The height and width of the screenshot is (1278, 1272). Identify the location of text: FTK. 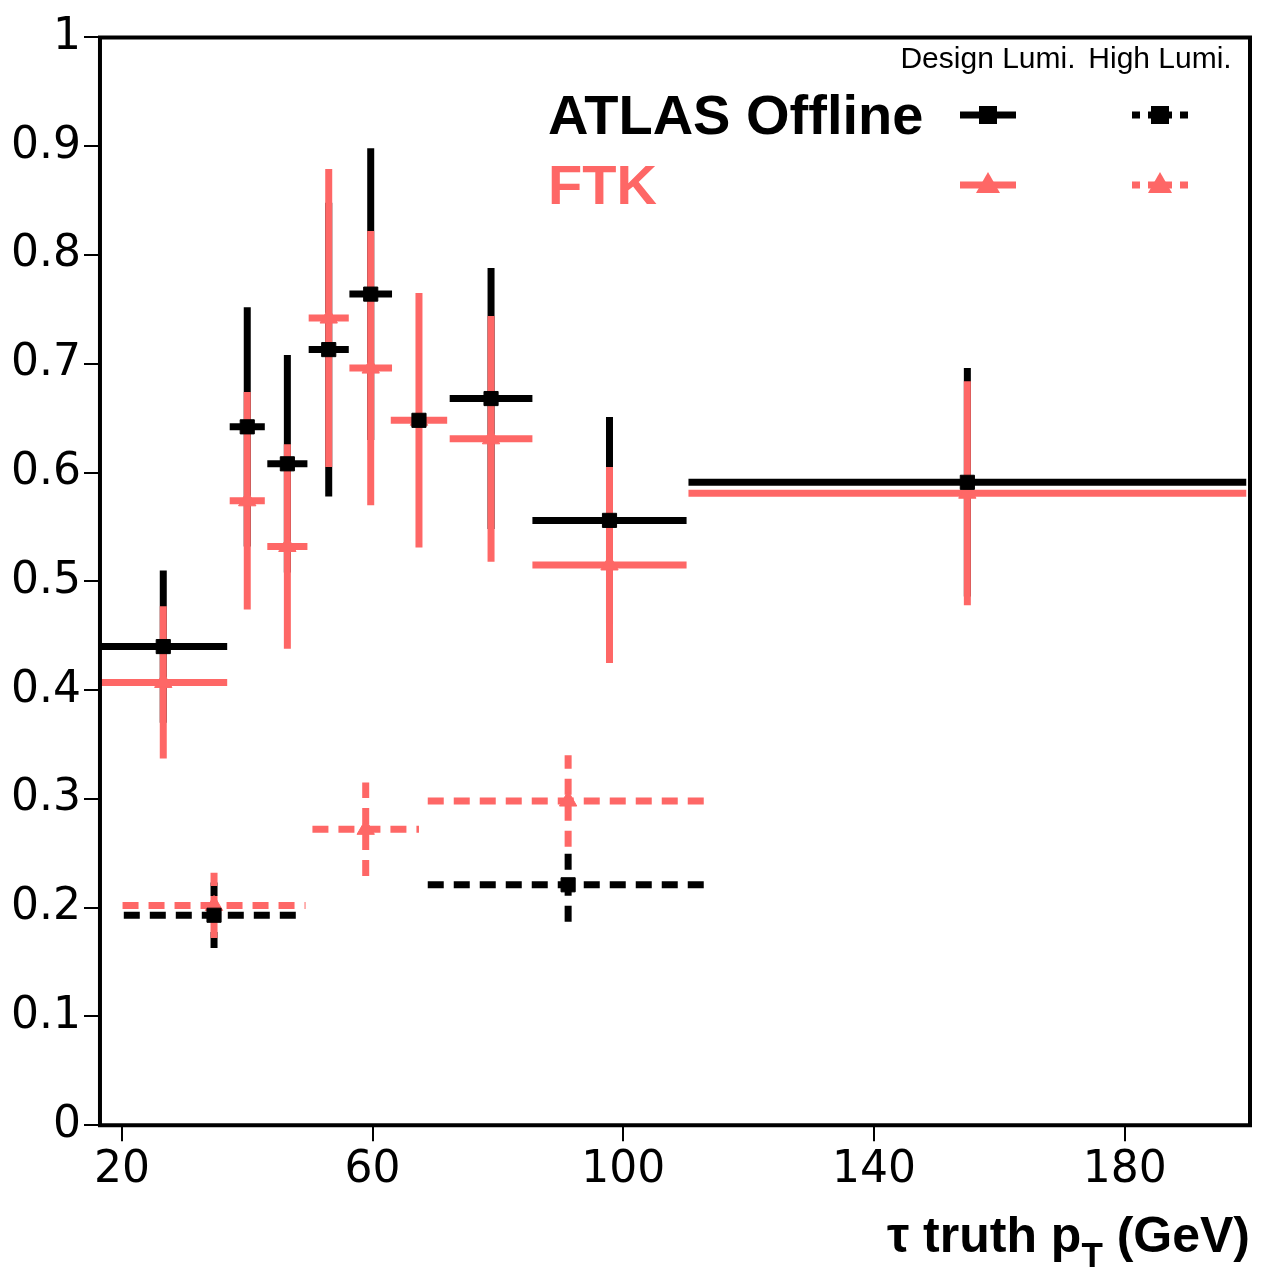
(602, 185).